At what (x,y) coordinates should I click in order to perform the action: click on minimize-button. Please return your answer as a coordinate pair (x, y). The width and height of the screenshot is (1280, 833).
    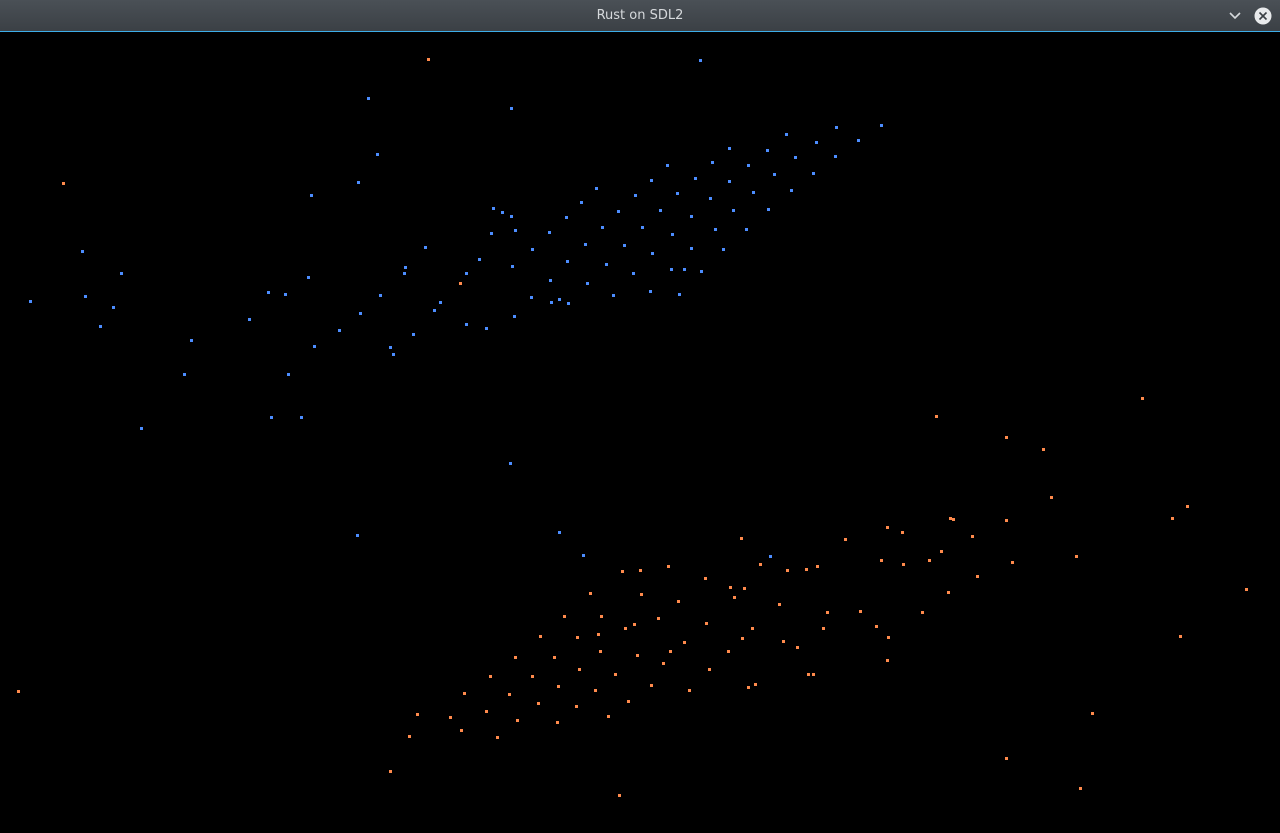
    Looking at the image, I should click on (1235, 16).